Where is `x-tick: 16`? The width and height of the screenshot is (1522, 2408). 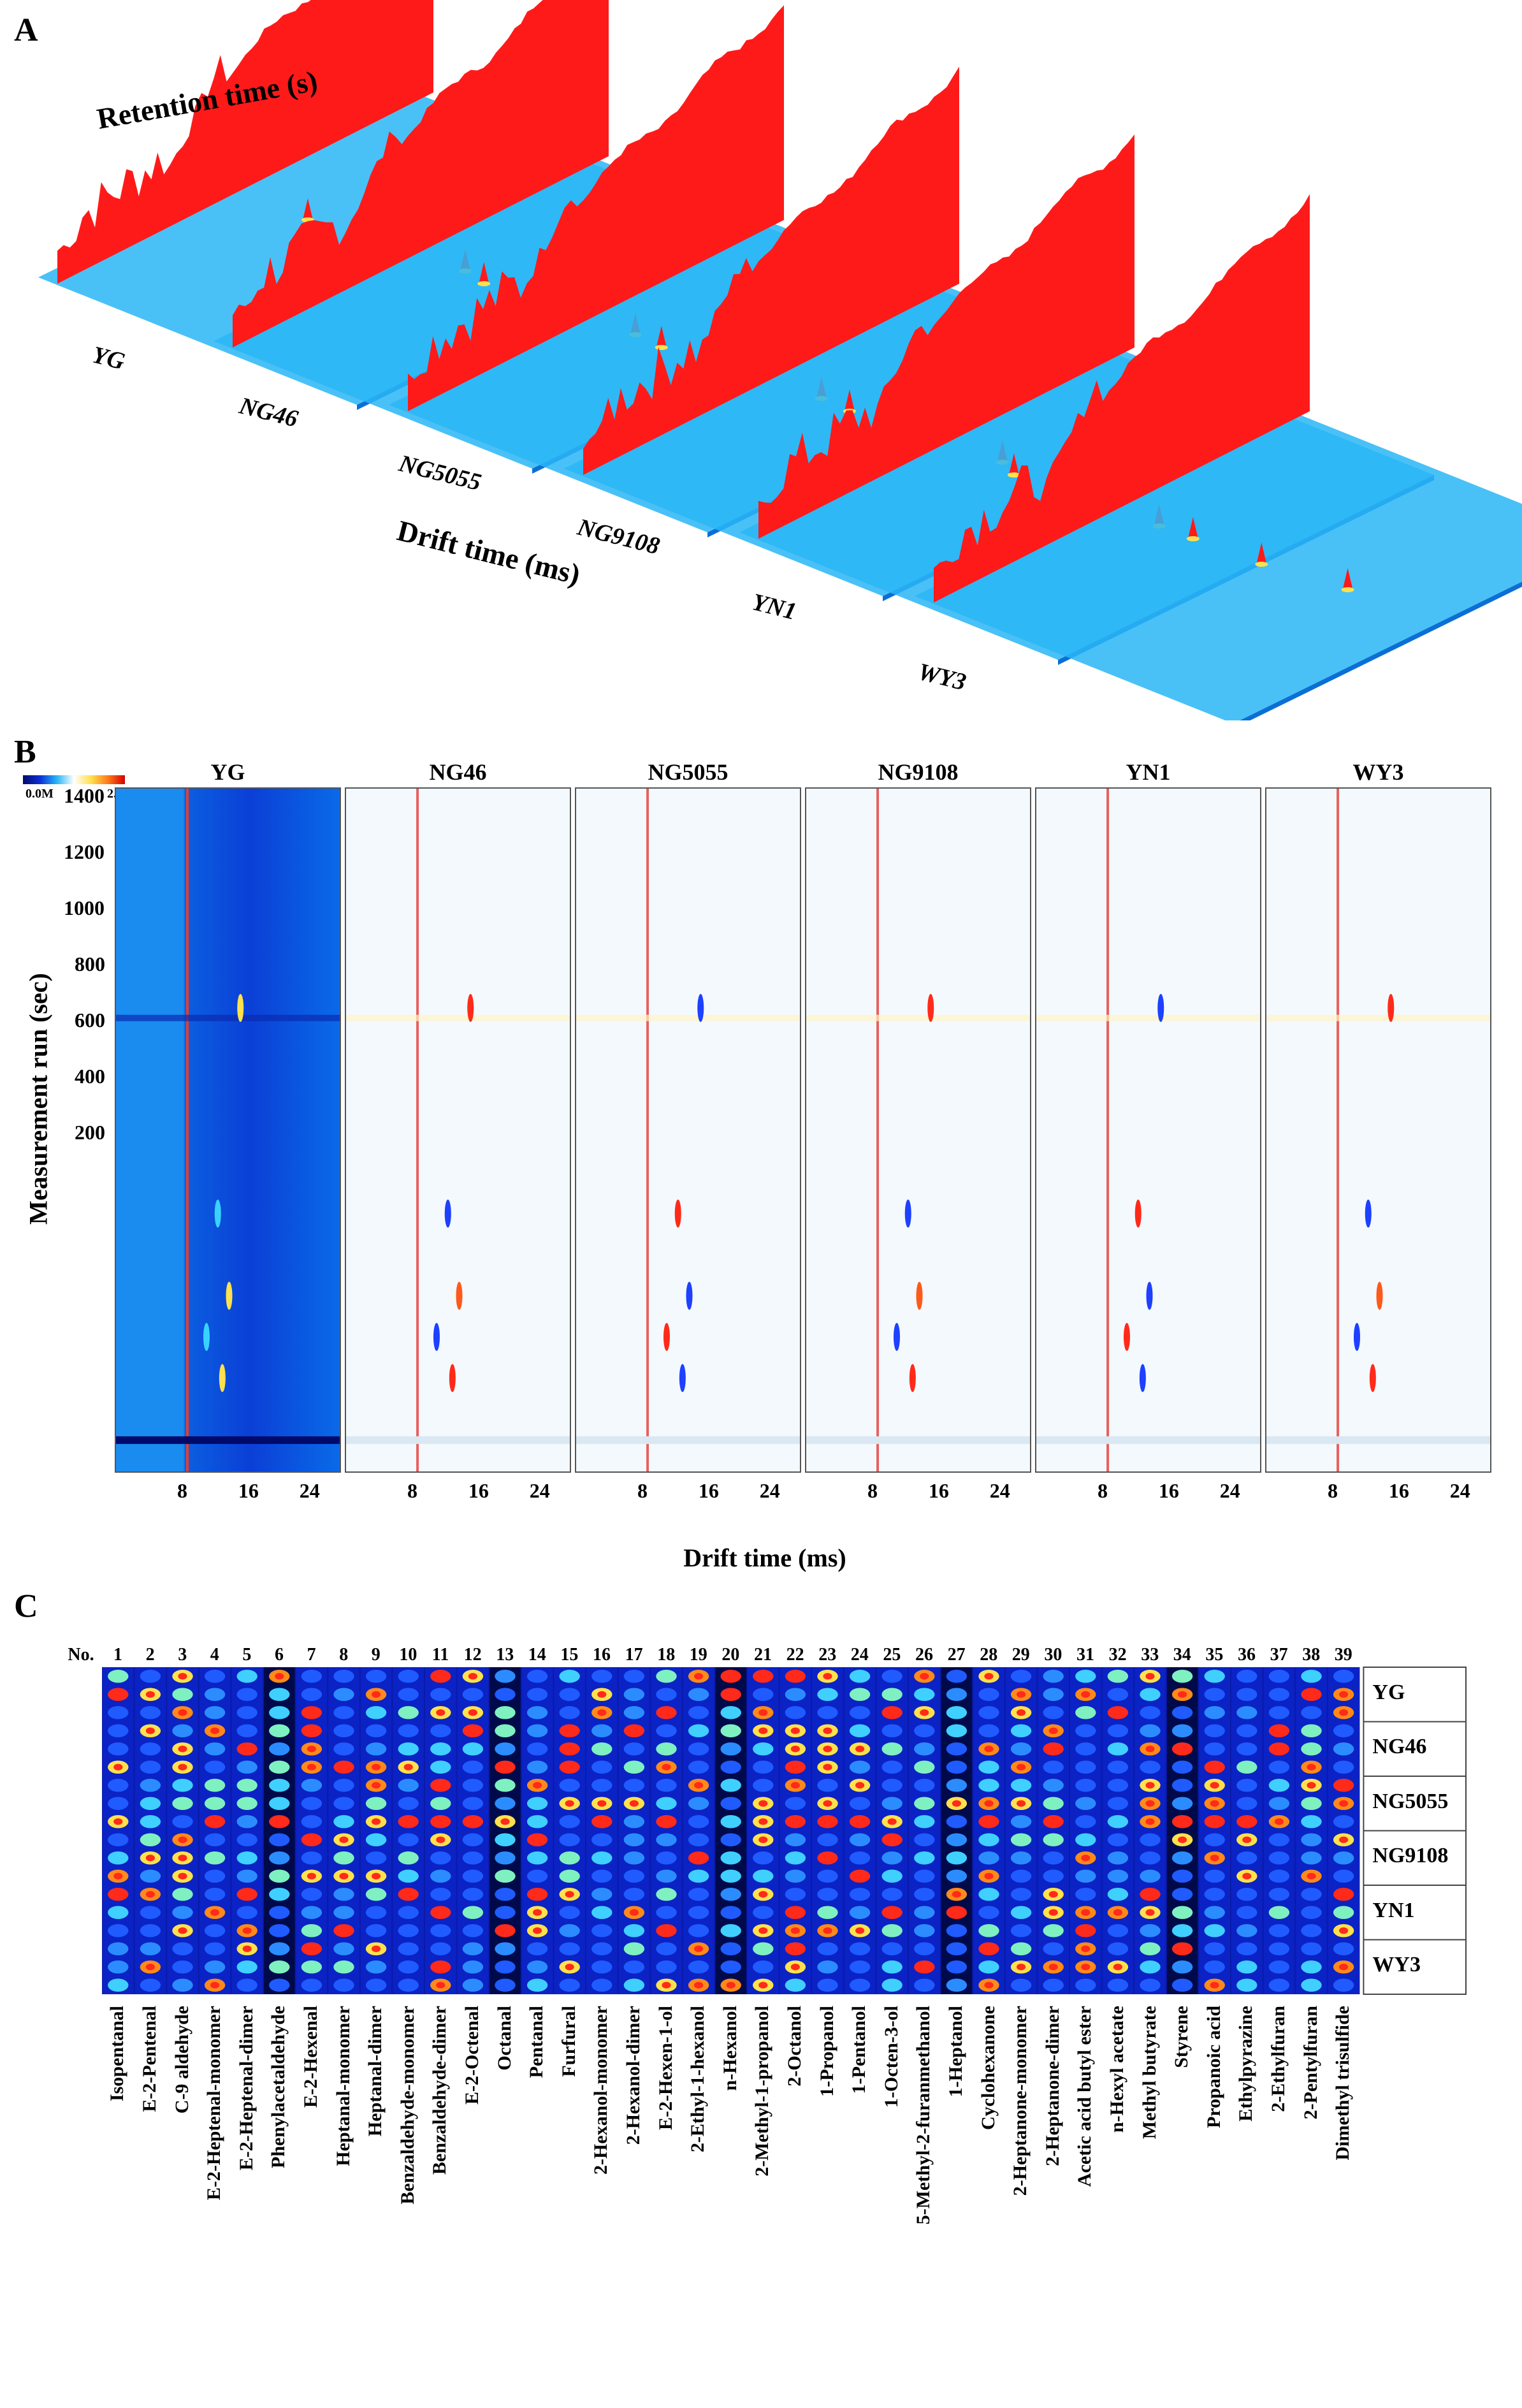
x-tick: 16 is located at coordinates (1168, 1490).